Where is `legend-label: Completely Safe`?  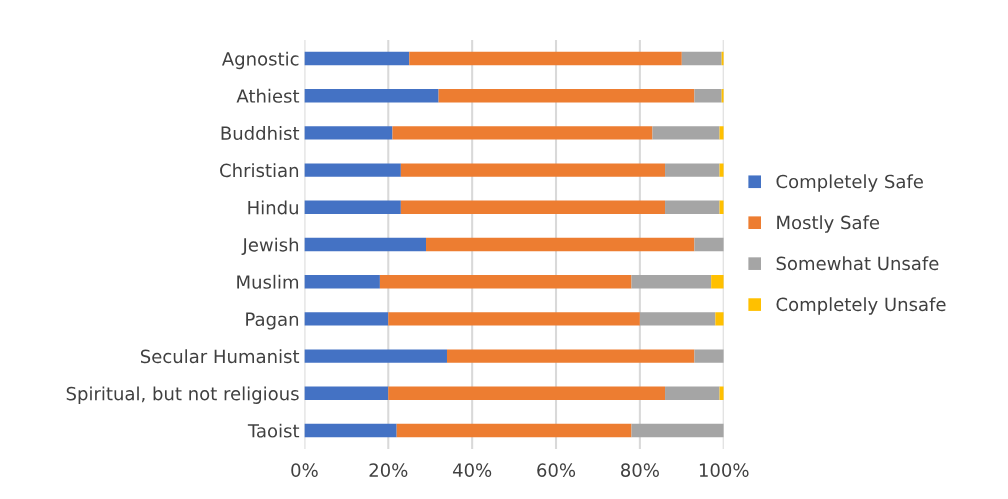
legend-label: Completely Safe is located at coordinates (849, 183).